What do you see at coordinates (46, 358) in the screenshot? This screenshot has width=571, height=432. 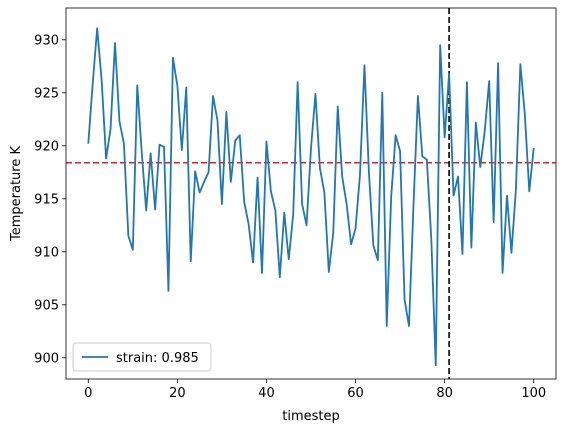 I see `y-tick-label: 900` at bounding box center [46, 358].